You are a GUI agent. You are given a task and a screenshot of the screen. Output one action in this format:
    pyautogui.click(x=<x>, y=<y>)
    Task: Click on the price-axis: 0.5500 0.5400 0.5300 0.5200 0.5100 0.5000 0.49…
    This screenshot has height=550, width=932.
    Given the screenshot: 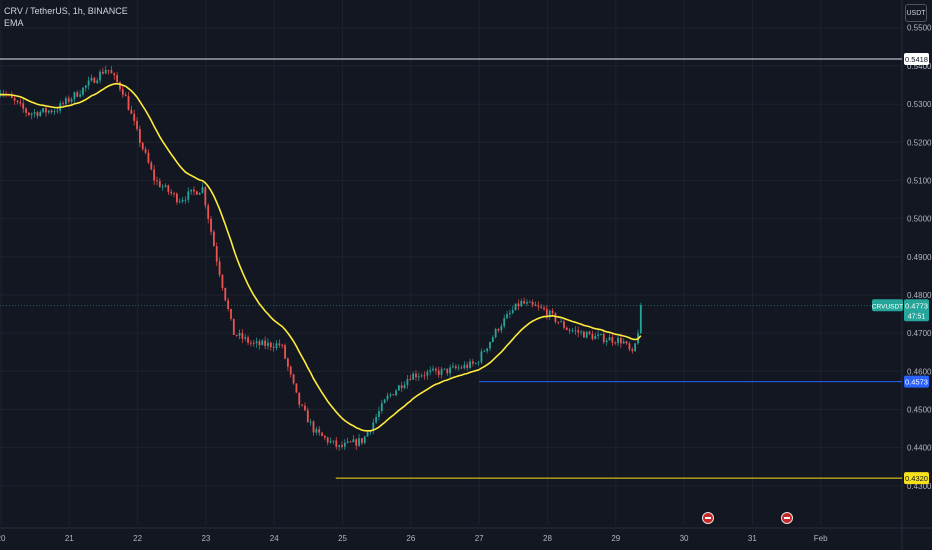 What is the action you would take?
    pyautogui.click(x=919, y=257)
    